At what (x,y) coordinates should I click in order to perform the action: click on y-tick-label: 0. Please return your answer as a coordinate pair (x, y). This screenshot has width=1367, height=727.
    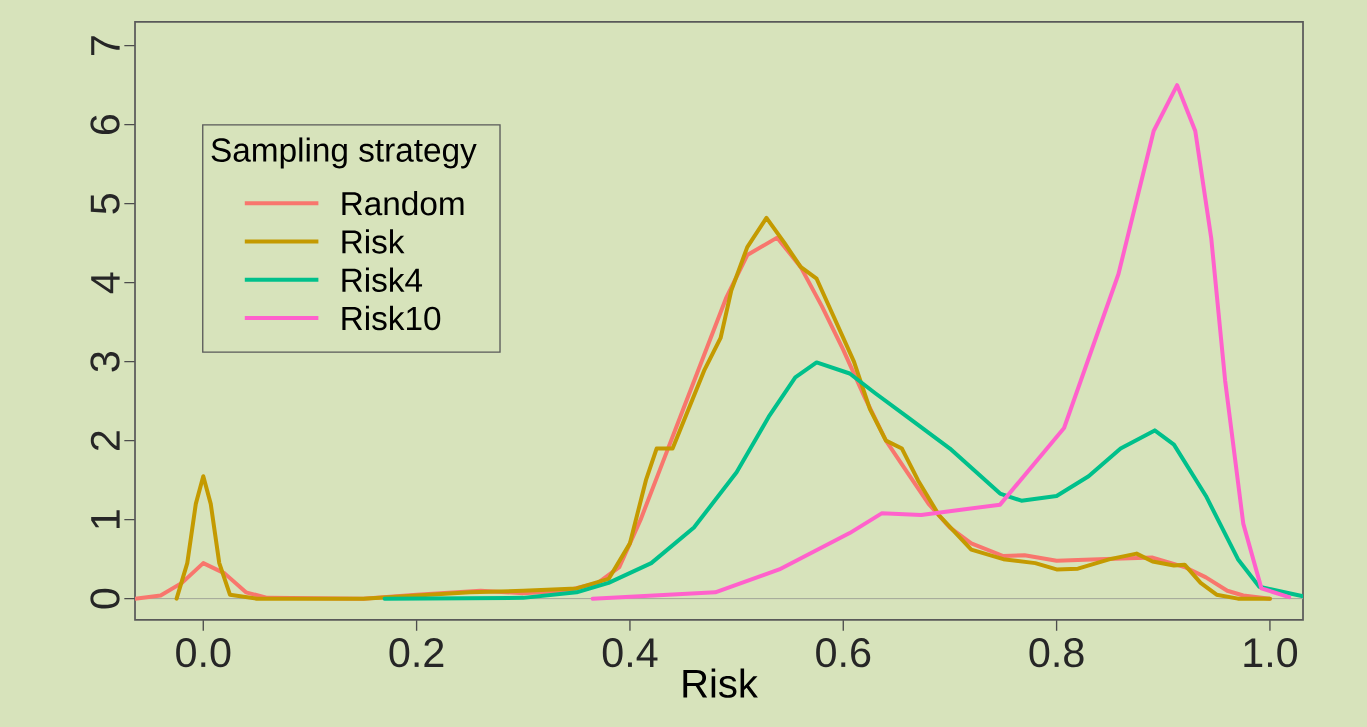
    Looking at the image, I should click on (105, 598).